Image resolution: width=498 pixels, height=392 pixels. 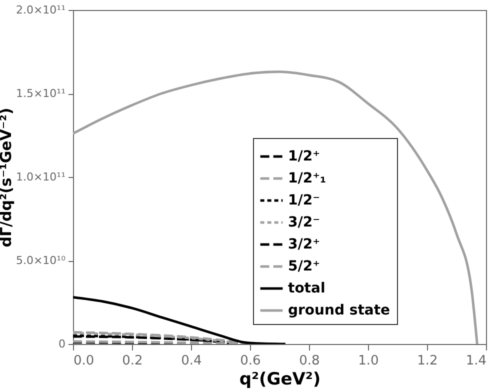 What do you see at coordinates (250, 361) in the screenshot?
I see `x-tick-label: 0.6` at bounding box center [250, 361].